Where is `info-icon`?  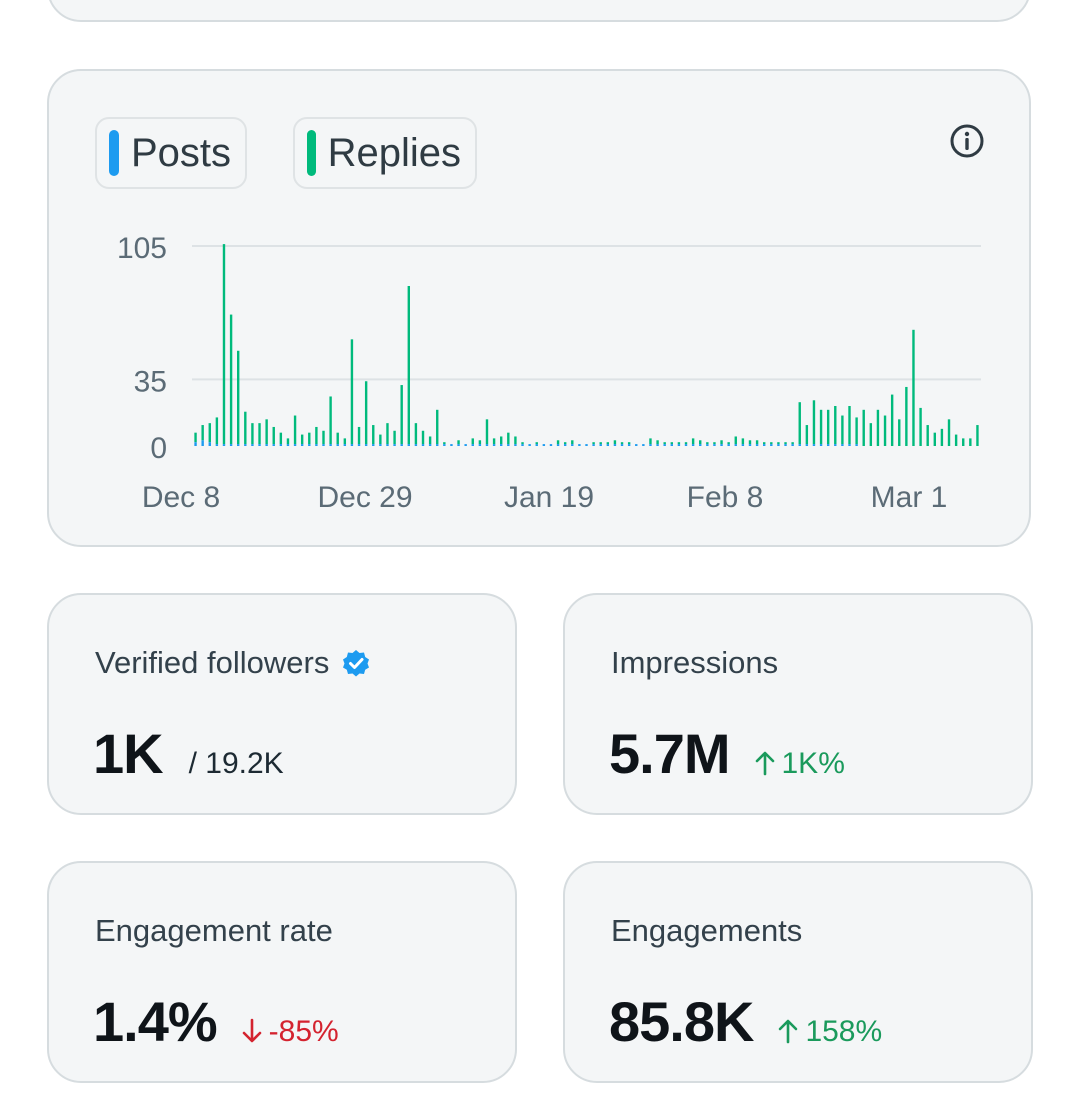 info-icon is located at coordinates (967, 141).